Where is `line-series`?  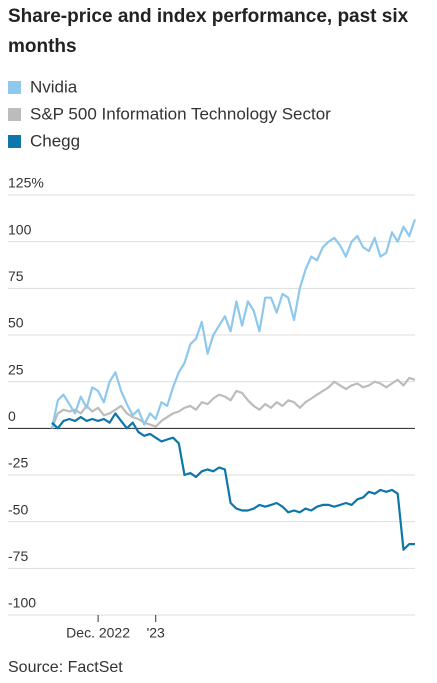 line-series is located at coordinates (233, 402).